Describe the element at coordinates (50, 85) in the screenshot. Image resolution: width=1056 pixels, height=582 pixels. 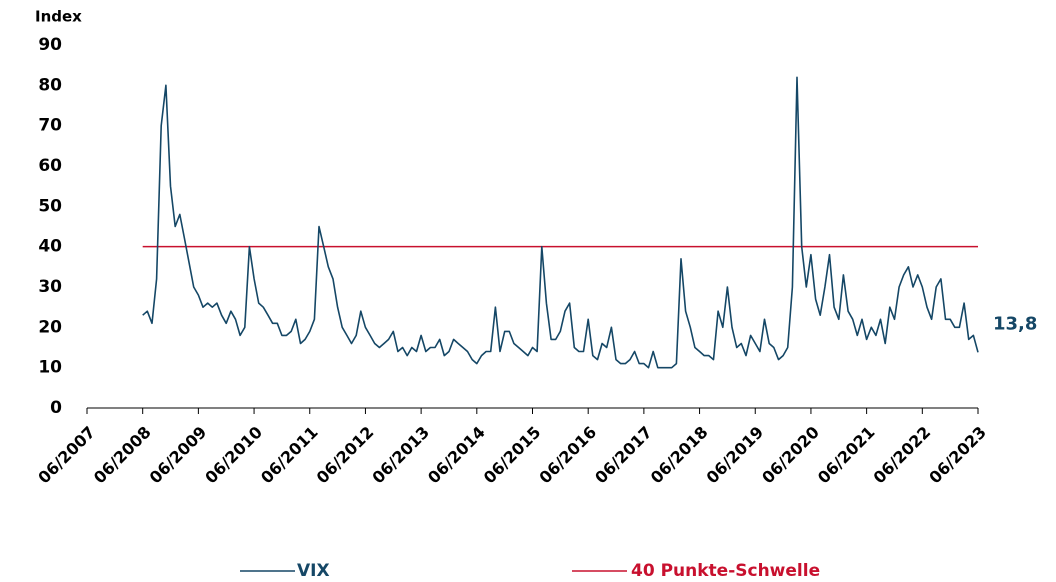
I see `y-tick-label: 80` at that location.